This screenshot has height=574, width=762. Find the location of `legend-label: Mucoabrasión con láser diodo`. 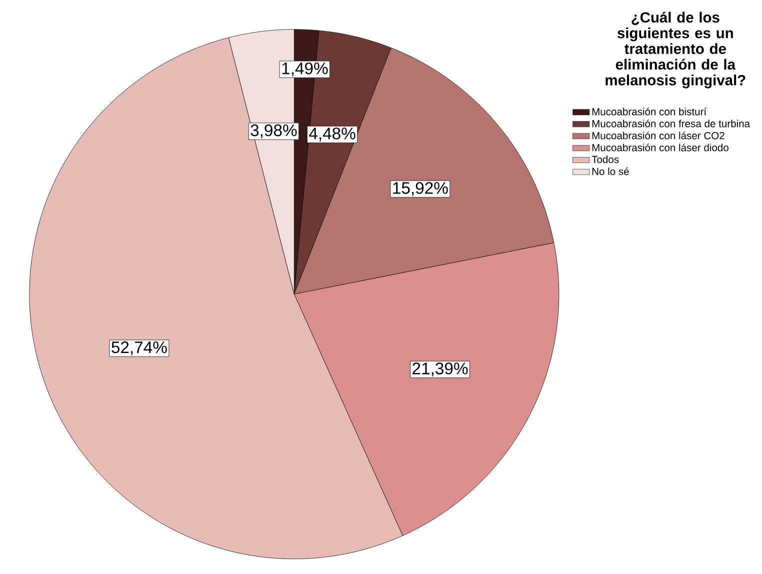

legend-label: Mucoabrasión con láser diodo is located at coordinates (660, 148).